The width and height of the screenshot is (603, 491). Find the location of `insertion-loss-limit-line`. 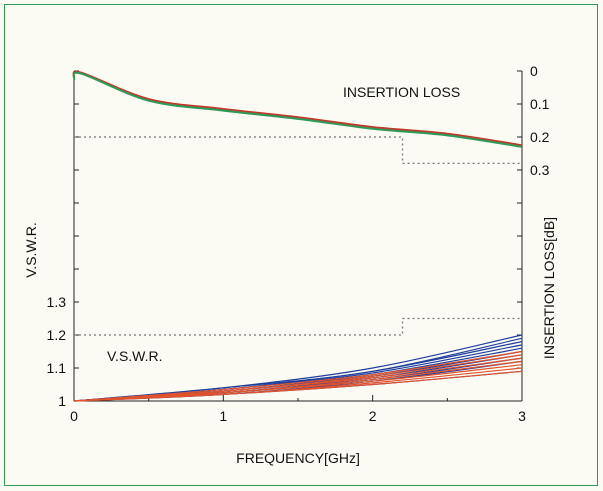

insertion-loss-limit-line is located at coordinates (298, 150).